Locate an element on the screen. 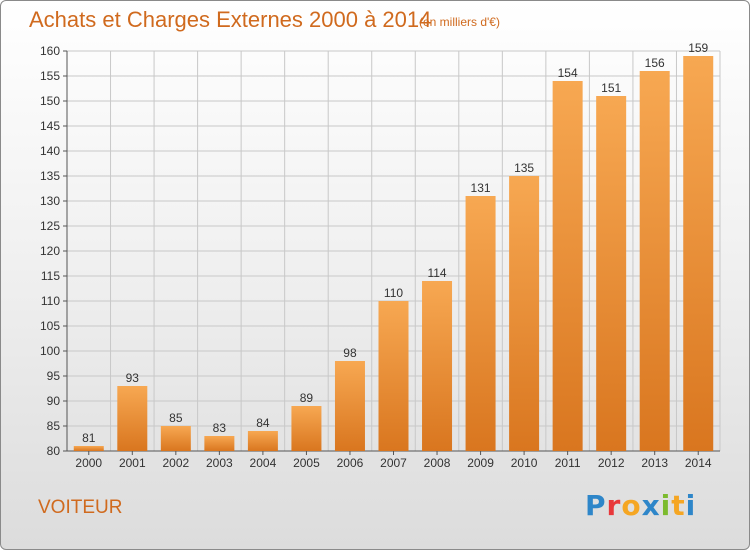  value-label: 154 is located at coordinates (568, 73).